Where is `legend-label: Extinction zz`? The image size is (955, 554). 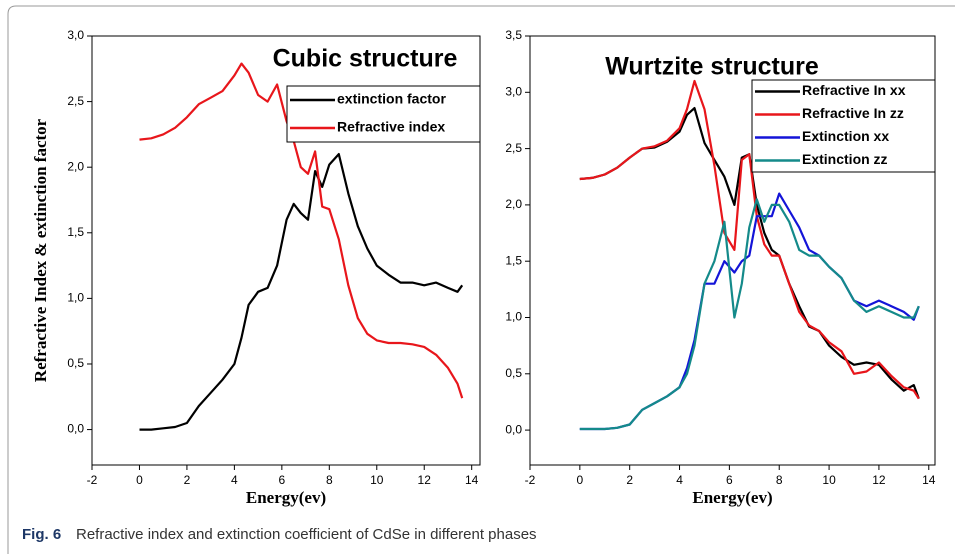 legend-label: Extinction zz is located at coordinates (845, 159).